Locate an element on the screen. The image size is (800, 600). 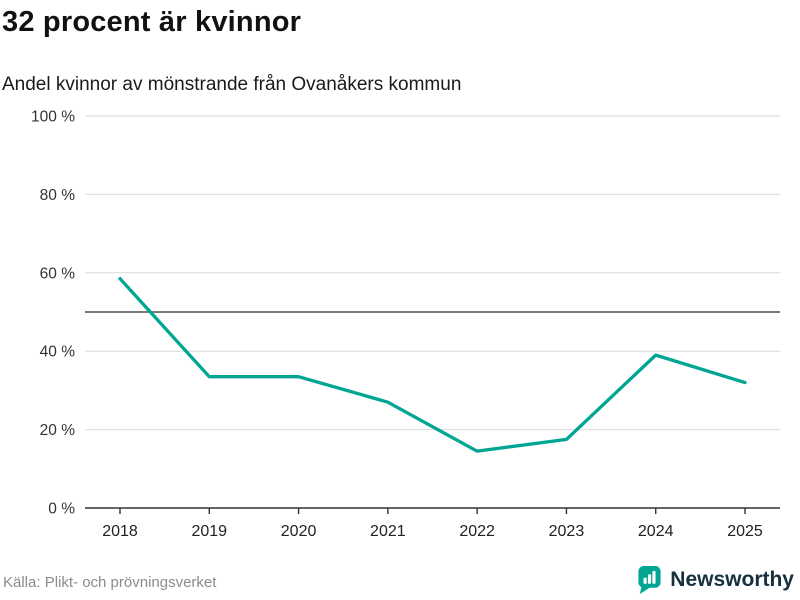
x-tick-label: 2024 is located at coordinates (656, 531).